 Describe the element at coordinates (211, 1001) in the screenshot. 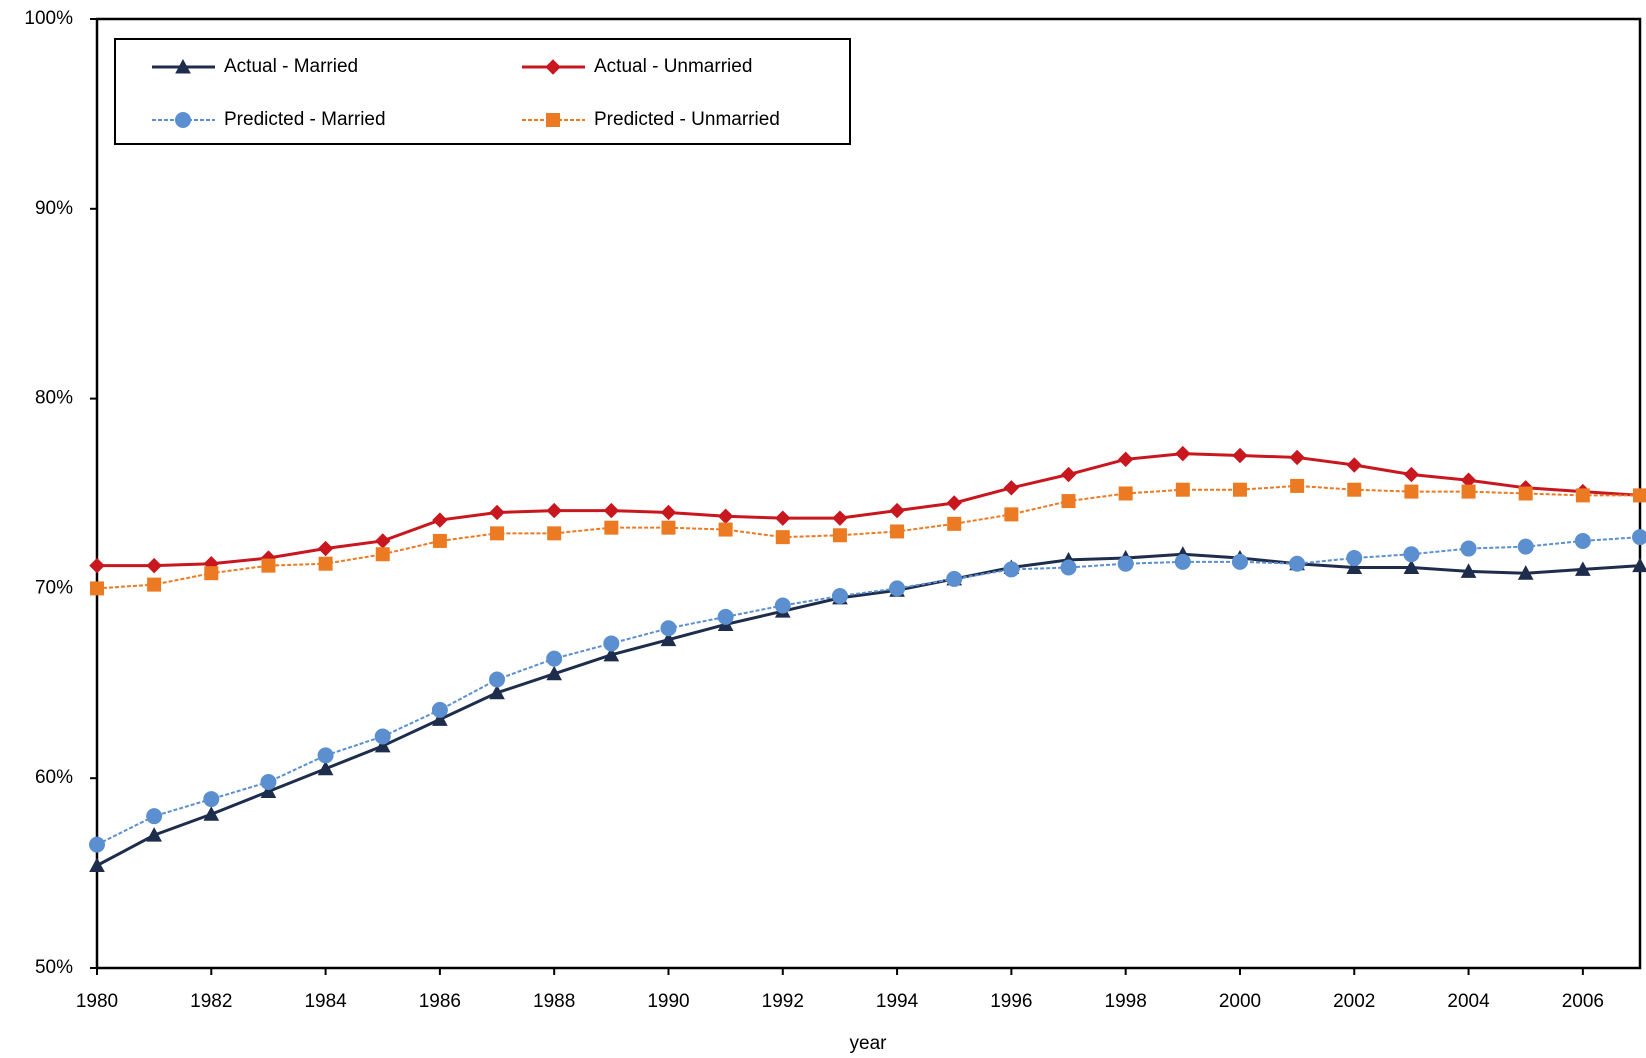

I see `x-tick-label: 1982` at that location.